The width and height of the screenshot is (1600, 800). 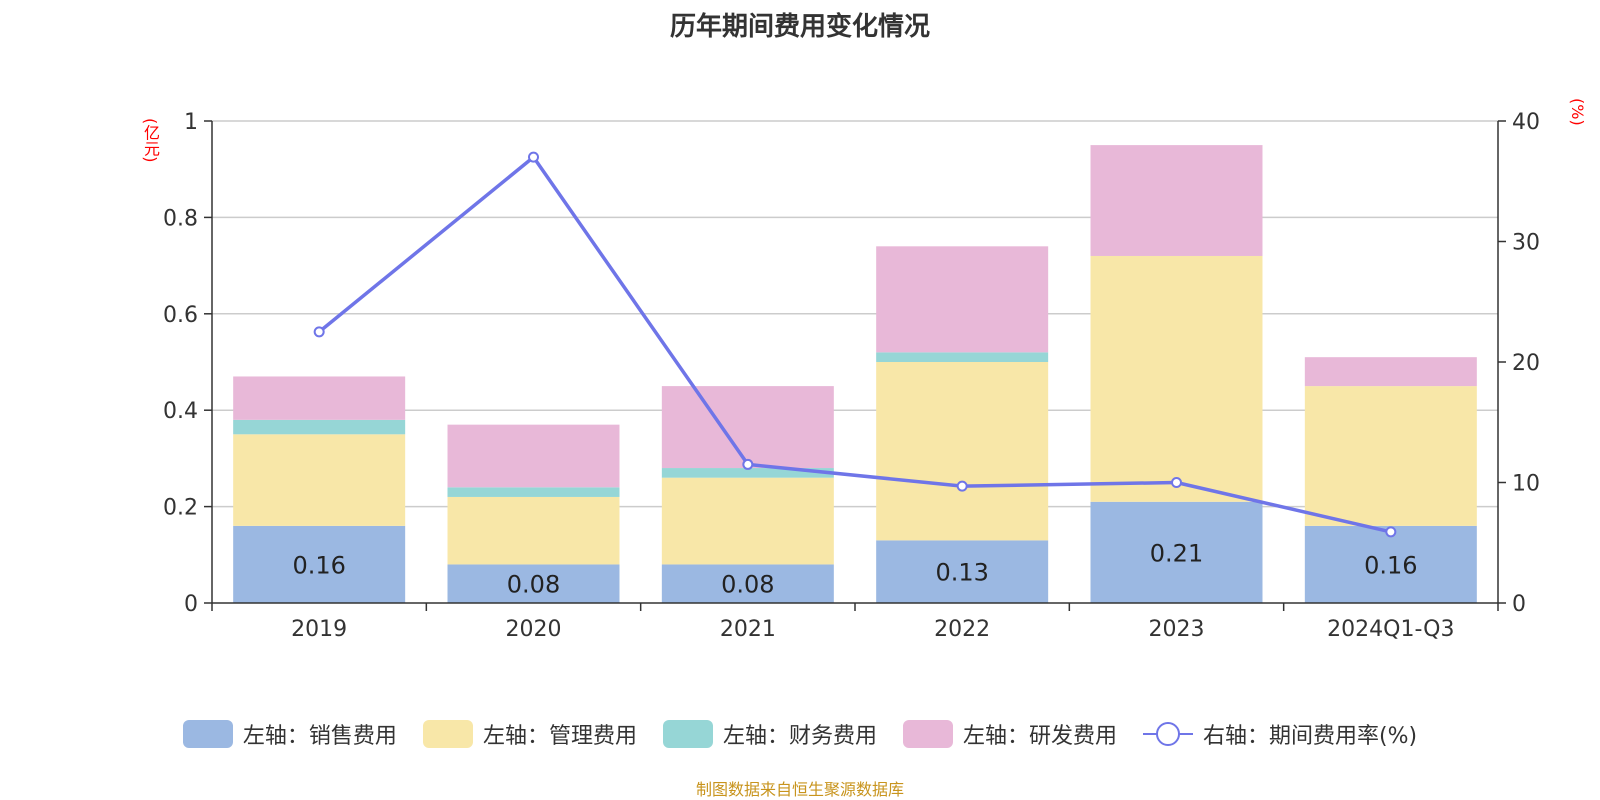 What do you see at coordinates (1039, 736) in the screenshot?
I see `legend-label-rnd: 左轴：研发费用` at bounding box center [1039, 736].